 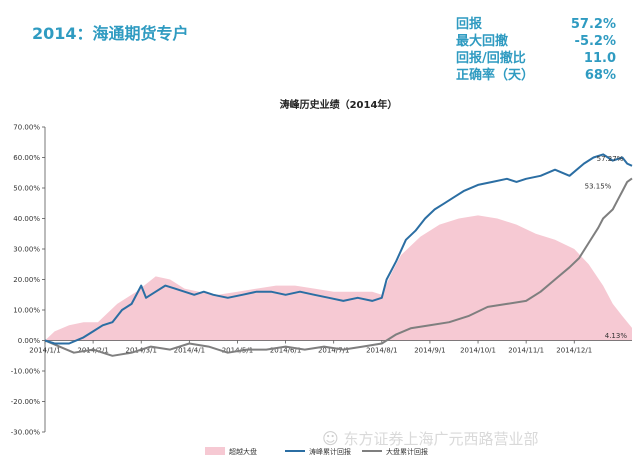 What do you see at coordinates (330, 438) in the screenshot?
I see `wechat-icon: ☺` at bounding box center [330, 438].